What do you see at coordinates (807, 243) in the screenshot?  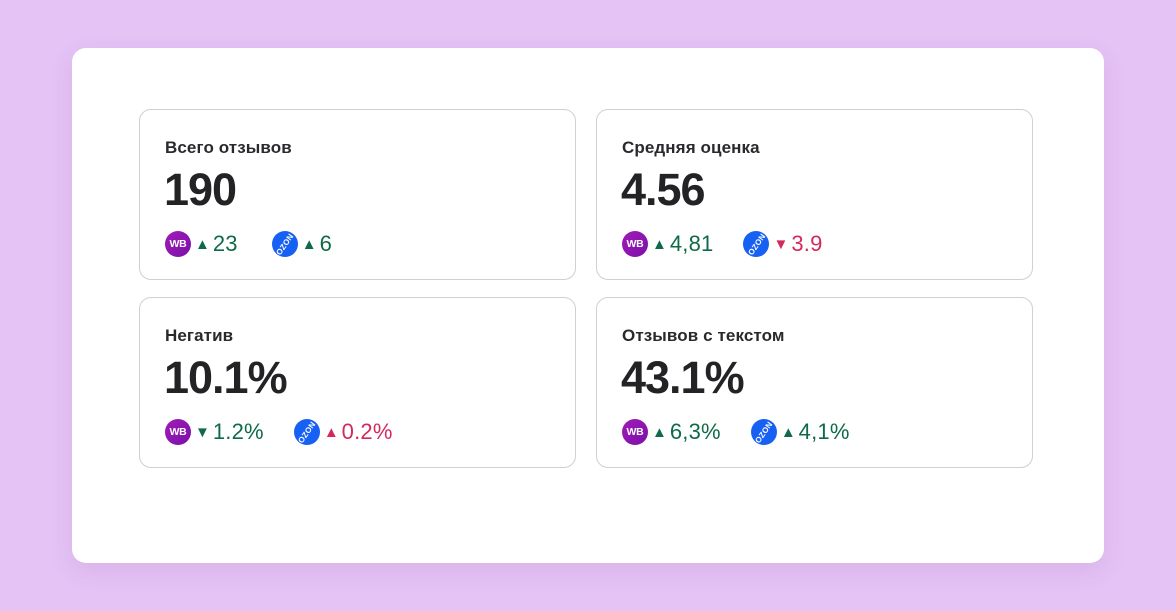 I see `ozon-delta: 3.9` at bounding box center [807, 243].